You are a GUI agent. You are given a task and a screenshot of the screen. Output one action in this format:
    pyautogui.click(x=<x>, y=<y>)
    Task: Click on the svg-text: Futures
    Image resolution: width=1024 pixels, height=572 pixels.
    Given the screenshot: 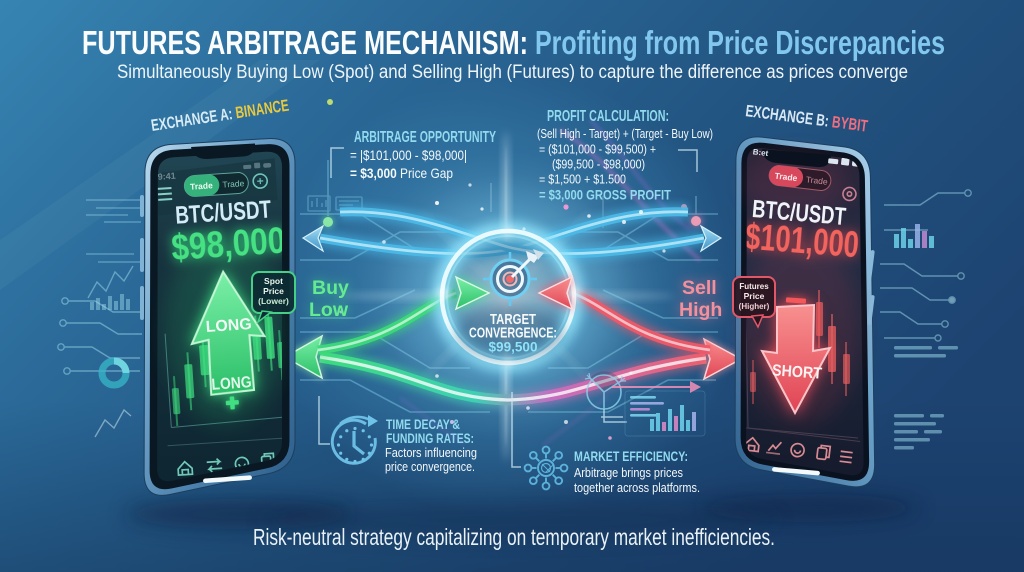 What is the action you would take?
    pyautogui.click(x=754, y=286)
    